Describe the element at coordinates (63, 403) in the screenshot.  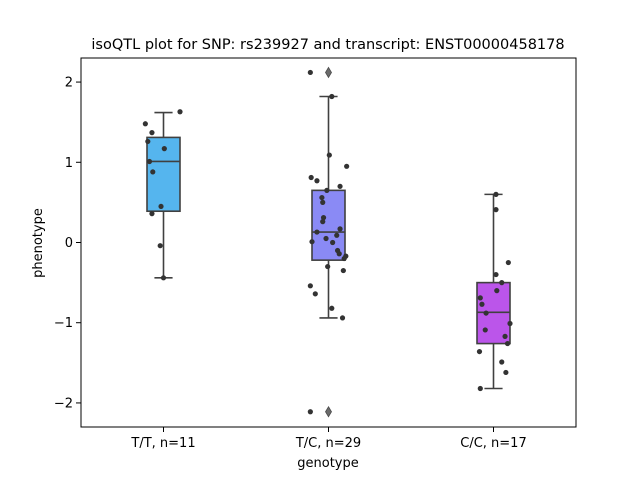
I see `y-tick-label: −2` at that location.